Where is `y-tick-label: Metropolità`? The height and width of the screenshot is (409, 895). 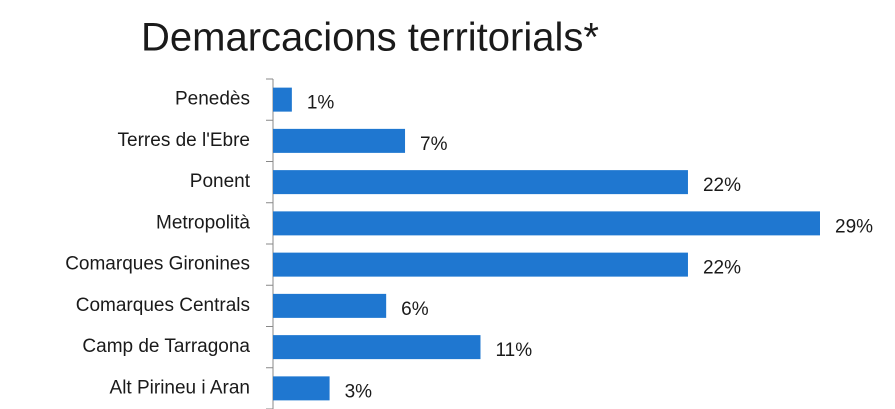
y-tick-label: Metropolità is located at coordinates (203, 222).